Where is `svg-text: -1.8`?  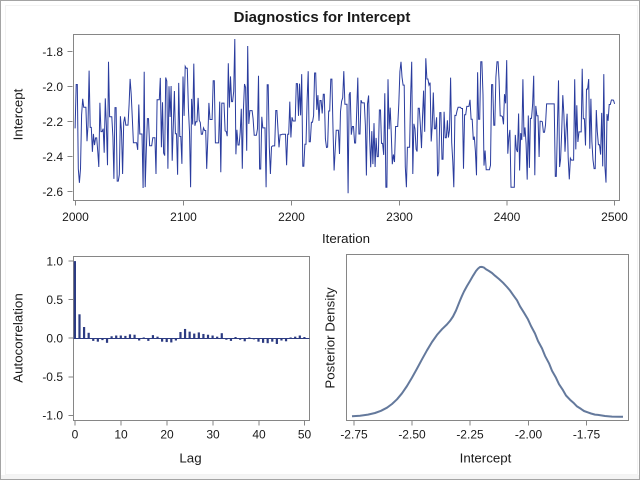 svg-text: -1.8 is located at coordinates (52, 52).